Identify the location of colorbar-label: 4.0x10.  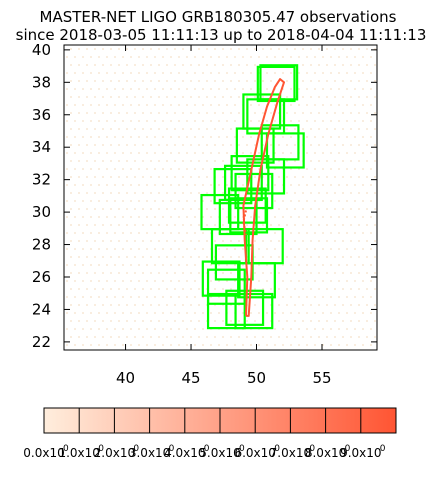
(184, 453).